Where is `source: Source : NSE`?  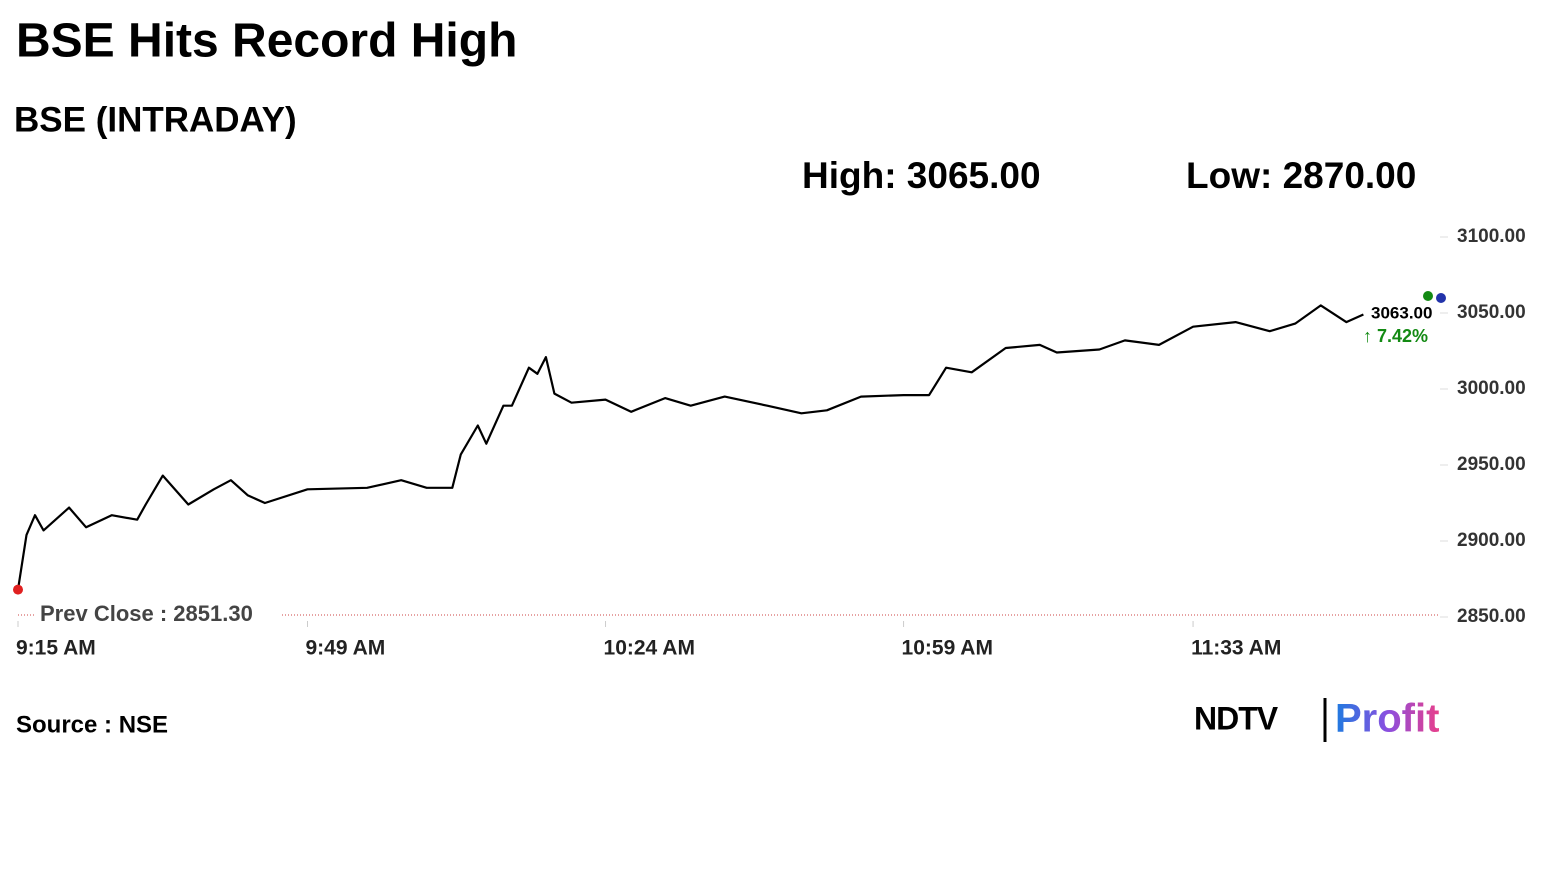
source: Source : NSE is located at coordinates (92, 724).